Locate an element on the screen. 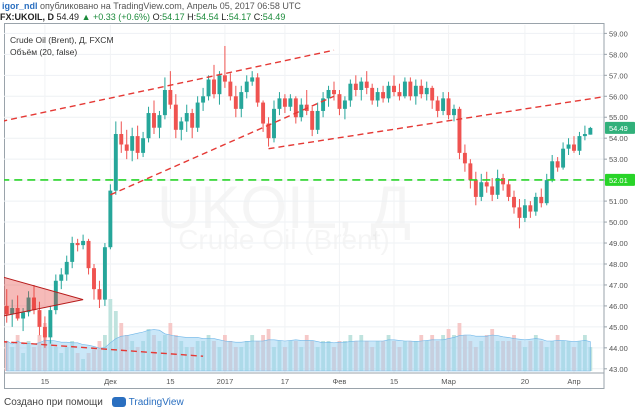 Image resolution: width=640 pixels, height=415 pixels. support-price-badge-bg is located at coordinates (620, 179).